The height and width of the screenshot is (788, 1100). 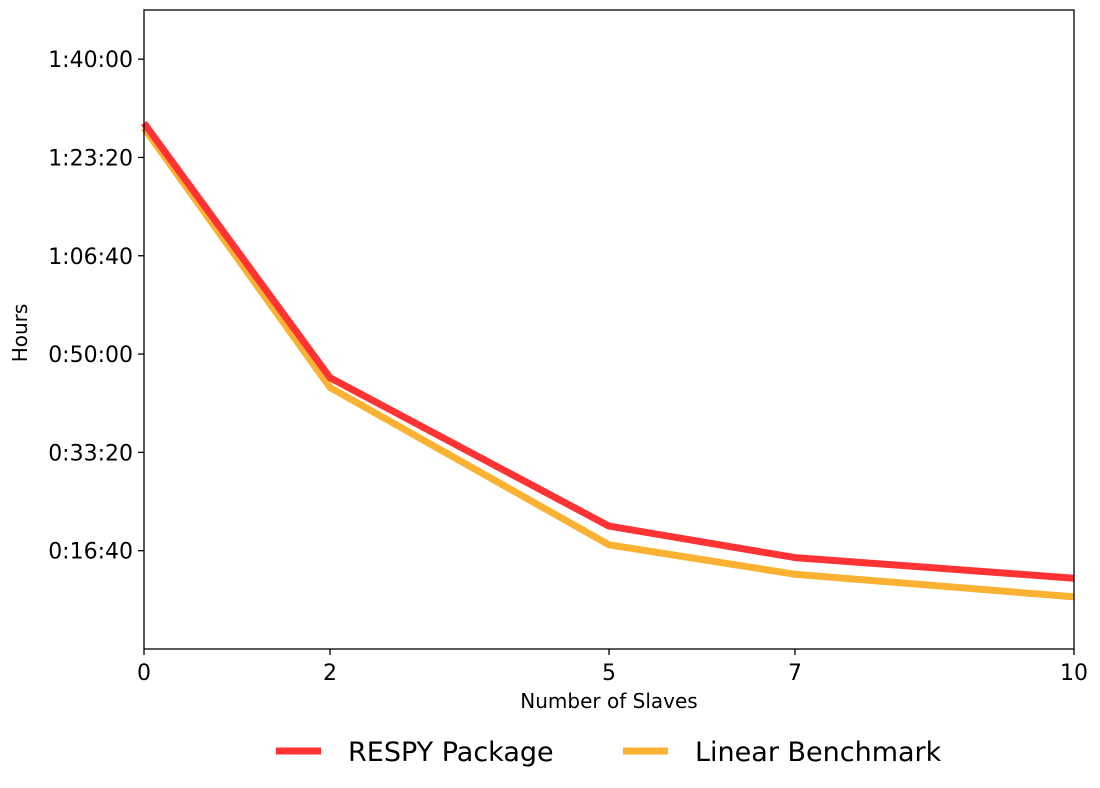 What do you see at coordinates (451, 752) in the screenshot?
I see `legend-label-0: RESPY Package` at bounding box center [451, 752].